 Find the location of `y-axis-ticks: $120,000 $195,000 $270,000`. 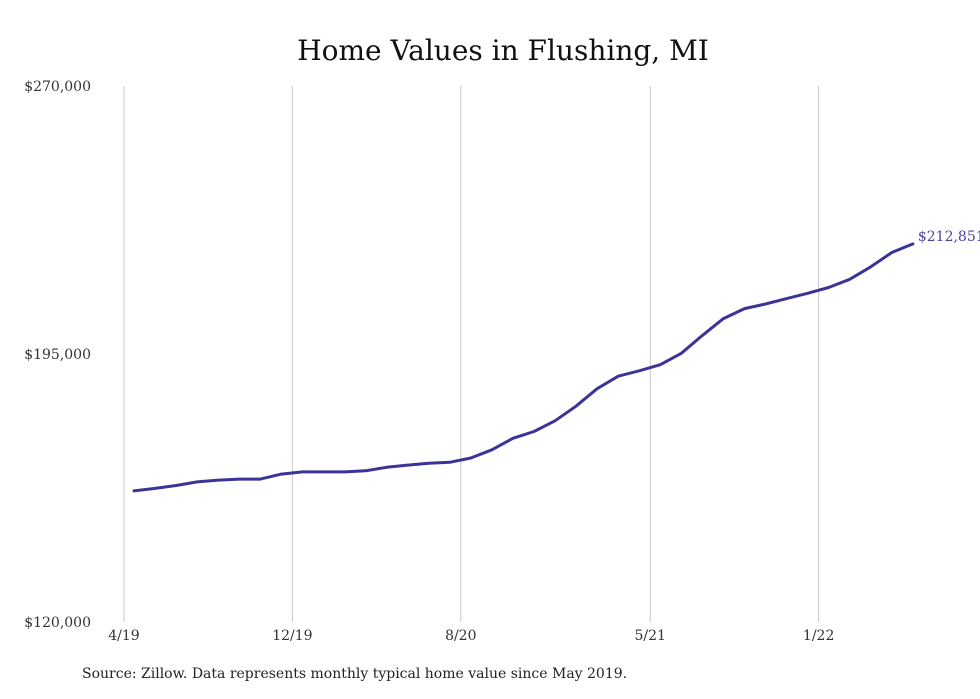

y-axis-ticks: $120,000 $195,000 $270,000 is located at coordinates (57, 355).